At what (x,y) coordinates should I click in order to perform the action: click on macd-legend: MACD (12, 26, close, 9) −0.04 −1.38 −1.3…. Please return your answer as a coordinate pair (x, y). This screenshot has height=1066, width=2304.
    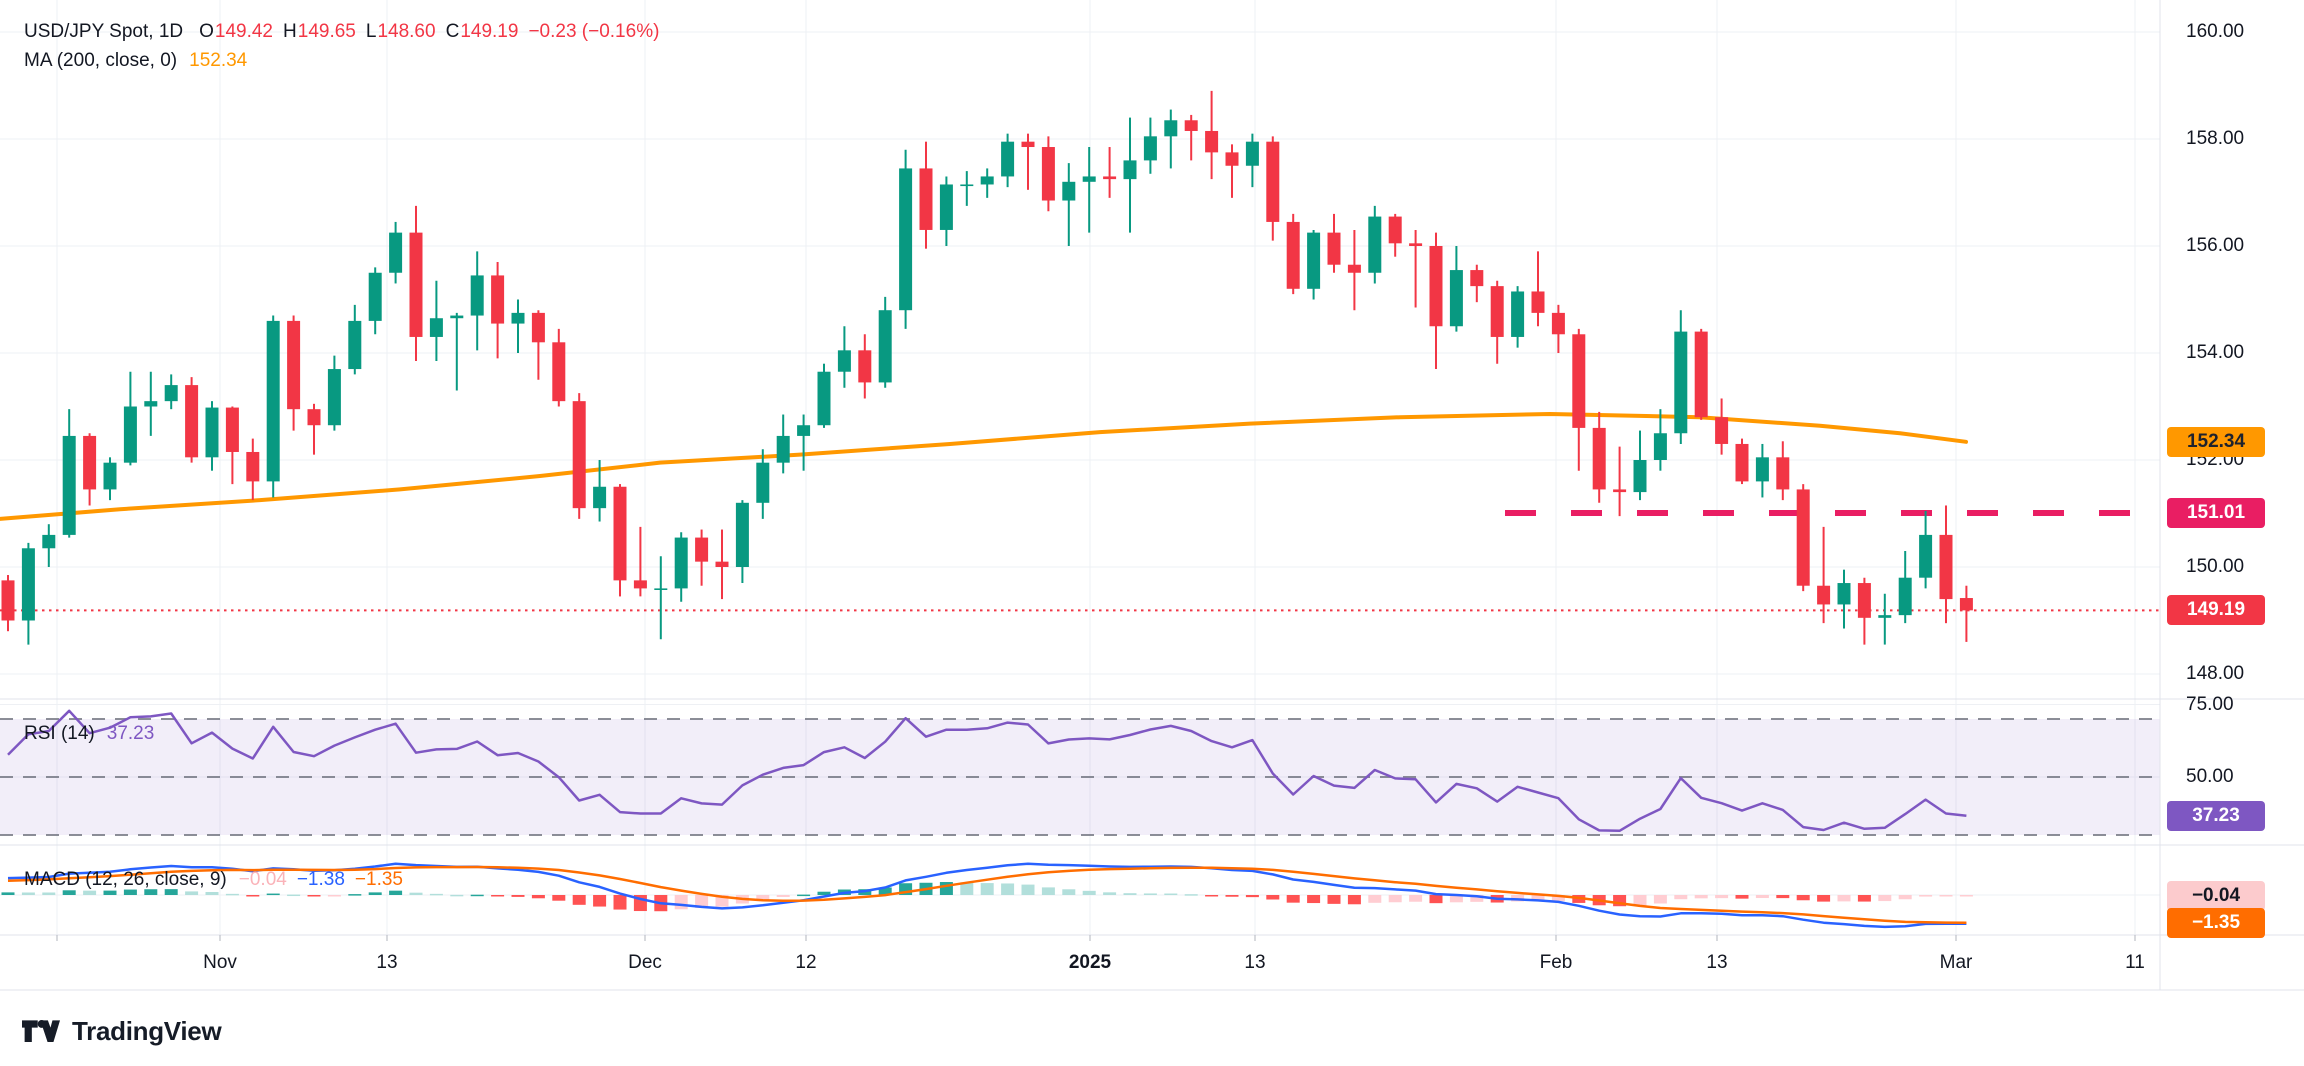
    Looking at the image, I should click on (218, 880).